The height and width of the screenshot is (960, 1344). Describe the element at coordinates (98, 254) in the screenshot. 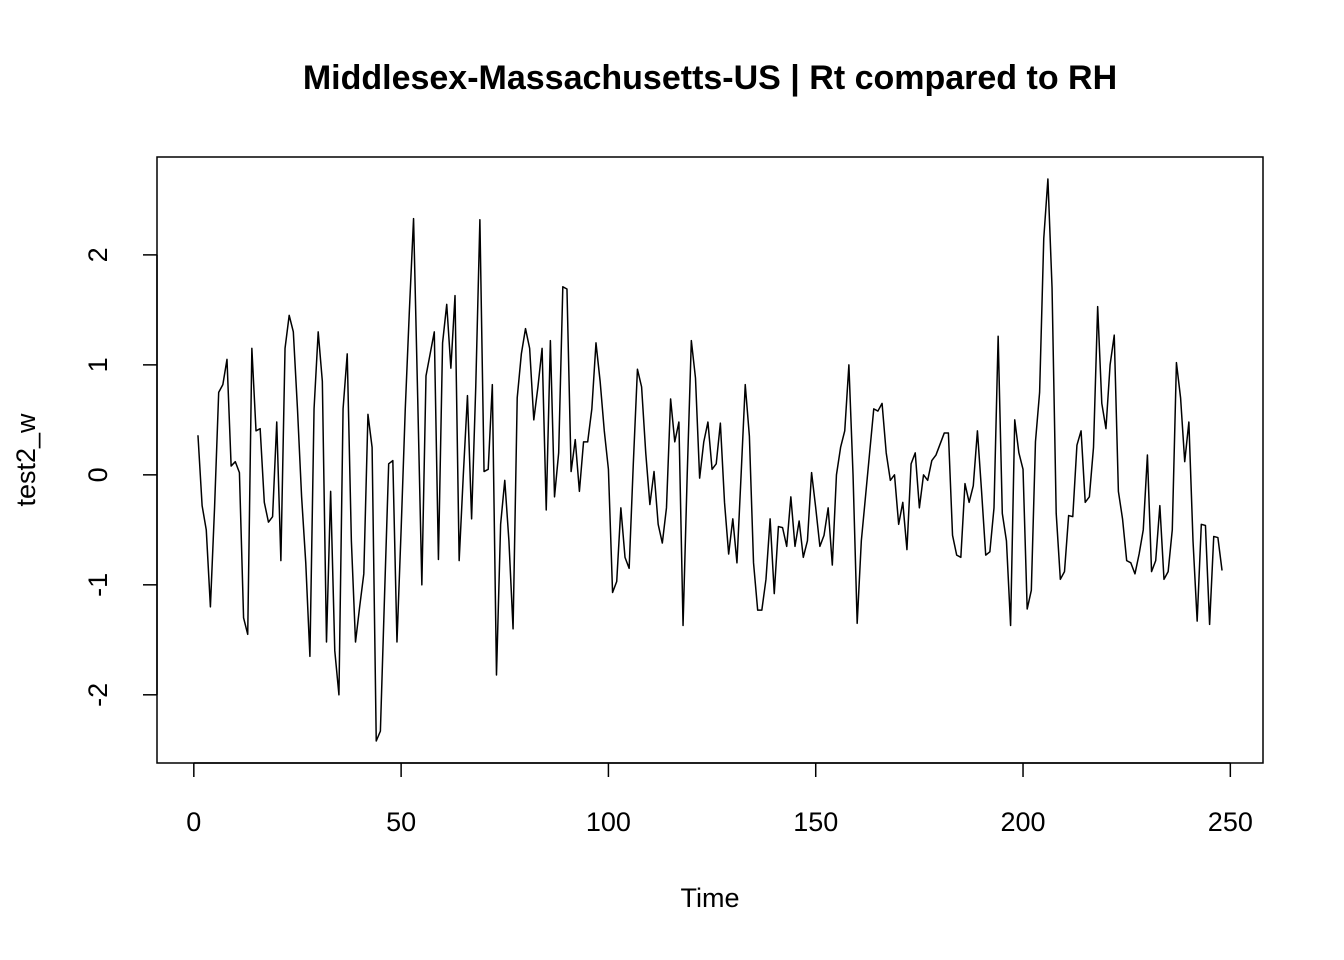

I see `y-tick-label: 2` at that location.